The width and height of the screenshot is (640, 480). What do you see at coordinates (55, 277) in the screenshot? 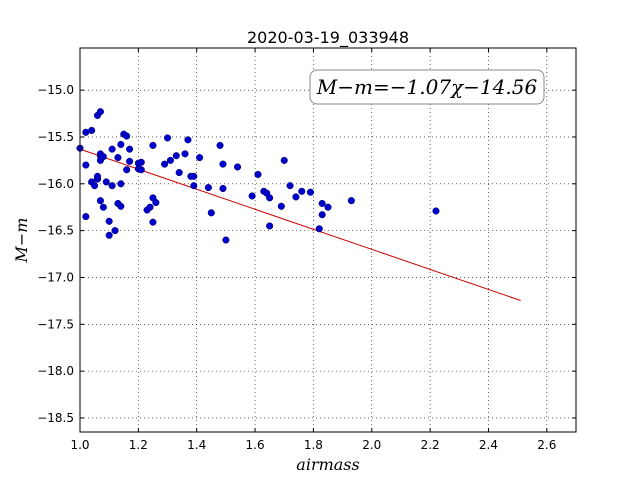
I see `y-tick-label: −17.0` at bounding box center [55, 277].